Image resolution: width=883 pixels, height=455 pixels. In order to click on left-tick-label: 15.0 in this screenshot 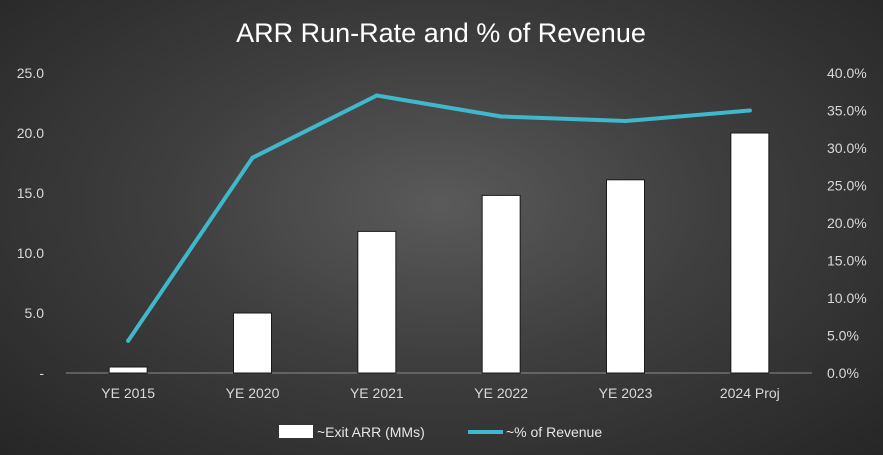, I will do `click(30, 193)`.